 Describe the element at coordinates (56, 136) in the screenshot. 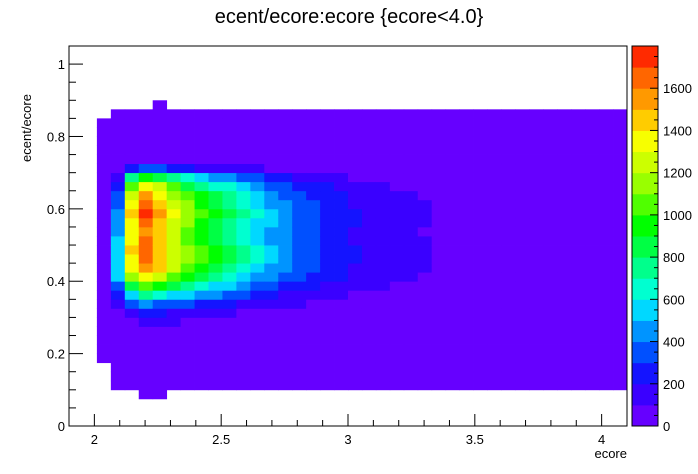

I see `y-tick-label: 0.8` at that location.